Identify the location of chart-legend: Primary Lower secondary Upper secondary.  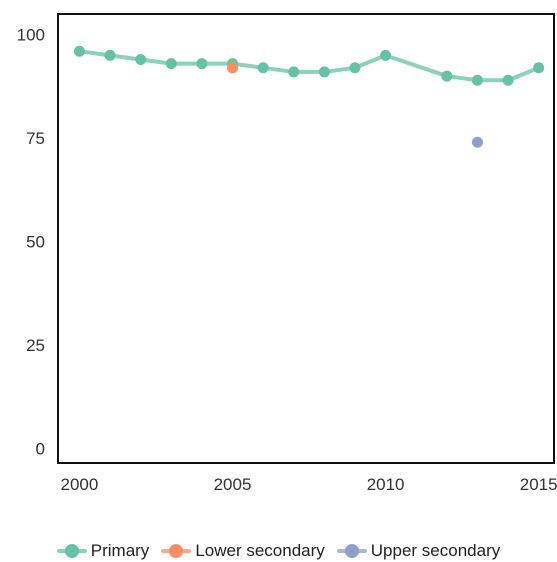
(278, 551).